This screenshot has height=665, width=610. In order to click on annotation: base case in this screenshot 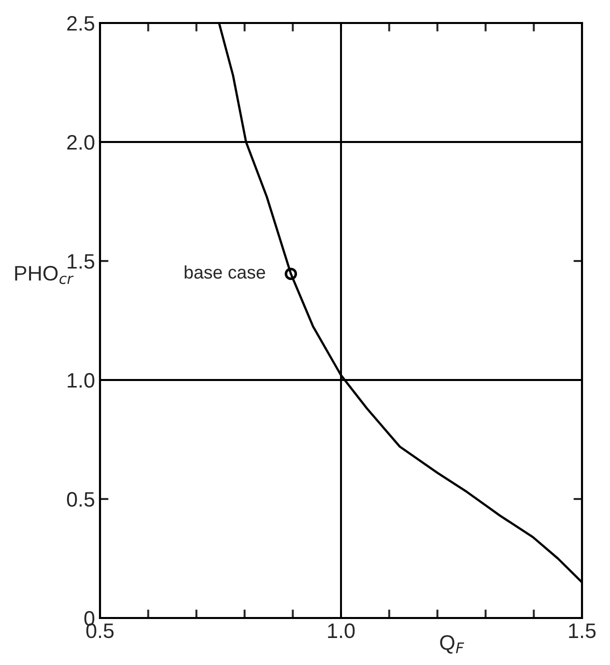, I will do `click(225, 272)`.